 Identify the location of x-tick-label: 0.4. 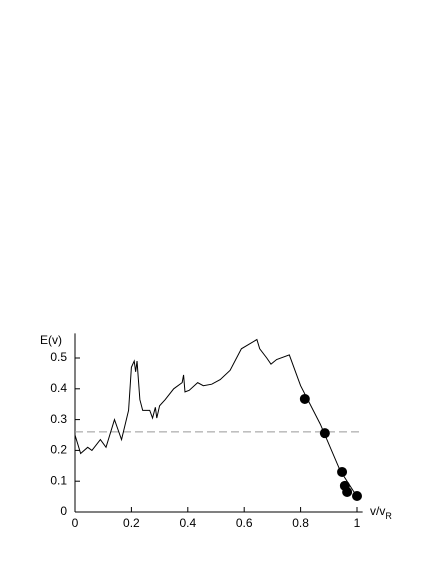
(187, 523).